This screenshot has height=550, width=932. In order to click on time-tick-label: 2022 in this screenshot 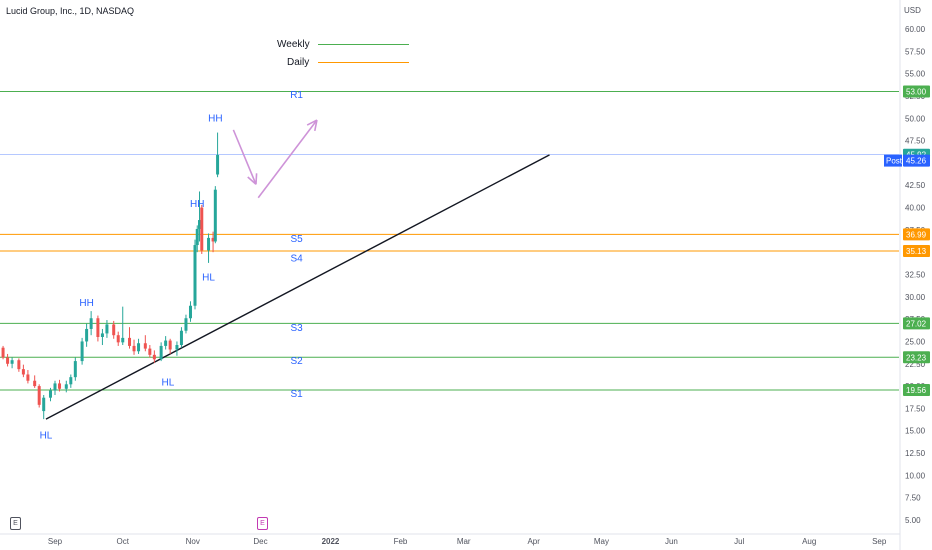, I will do `click(331, 541)`.